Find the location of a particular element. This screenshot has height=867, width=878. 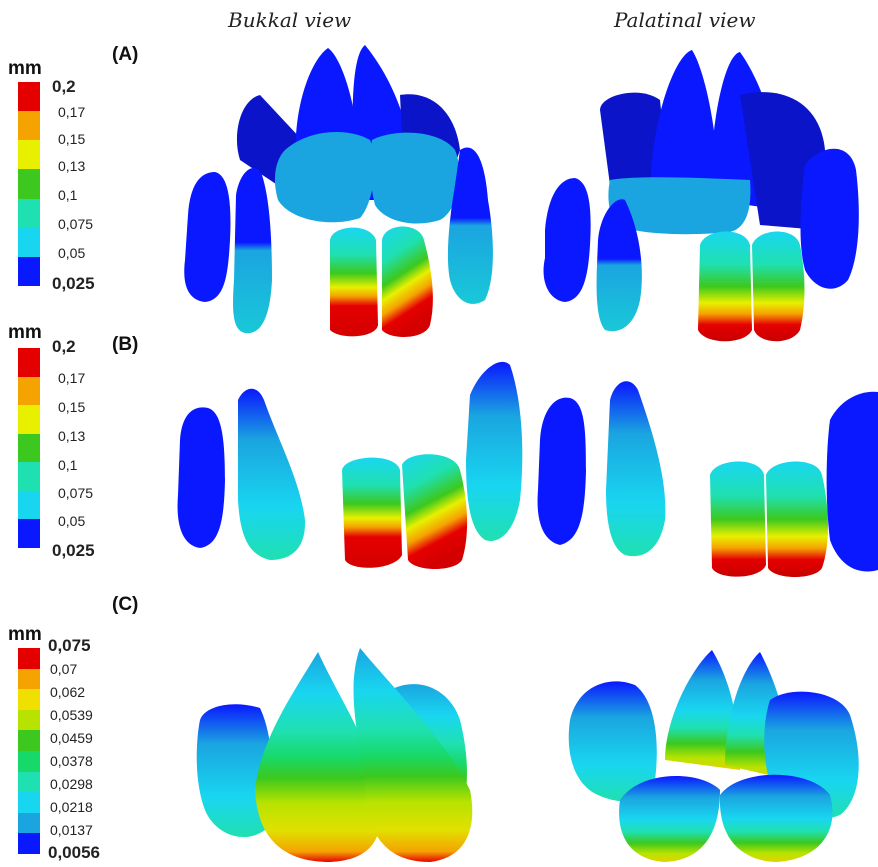

legend-a-max: 0,2 is located at coordinates (64, 86).